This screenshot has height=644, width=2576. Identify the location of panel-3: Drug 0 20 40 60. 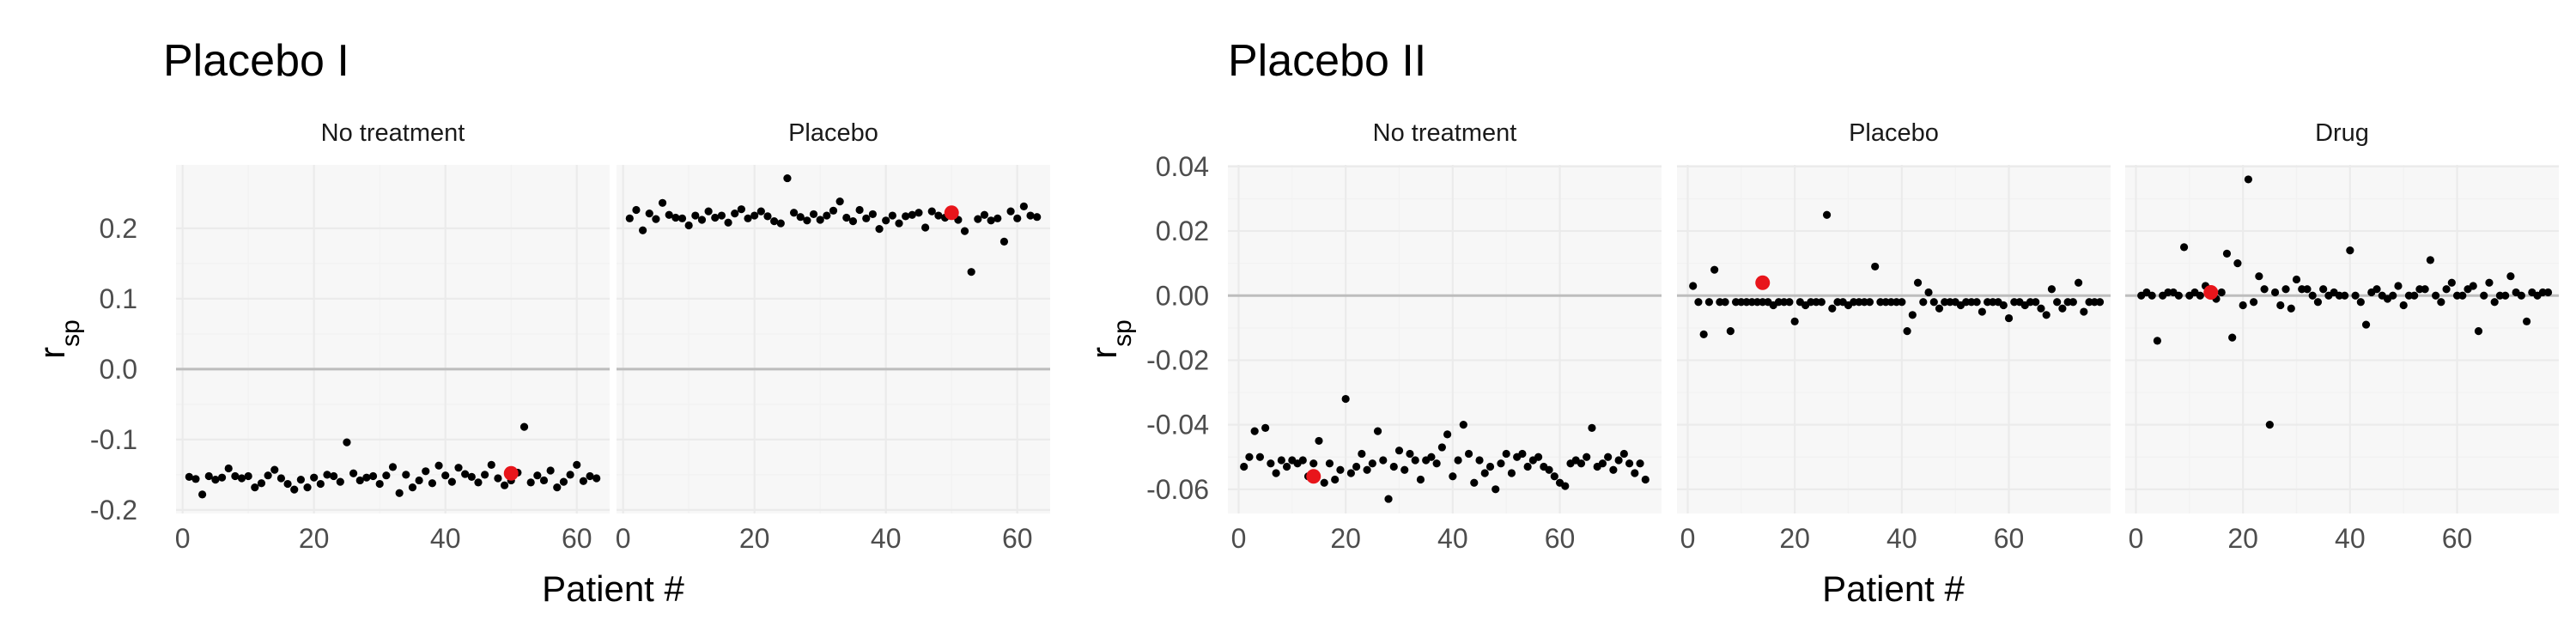
(2342, 336).